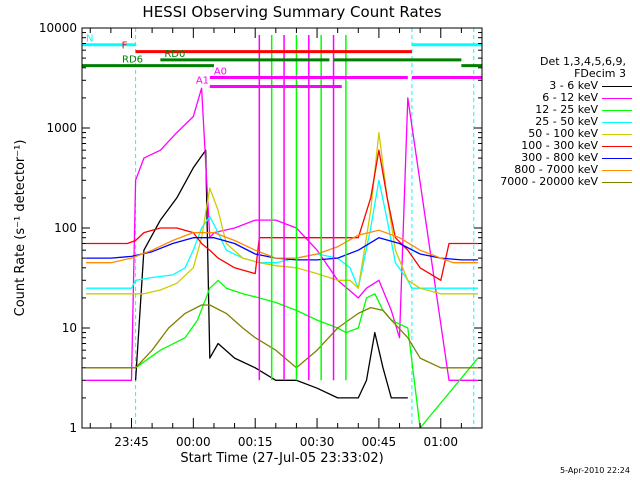  I want to click on state-label-rd6: RD6, so click(132, 60).